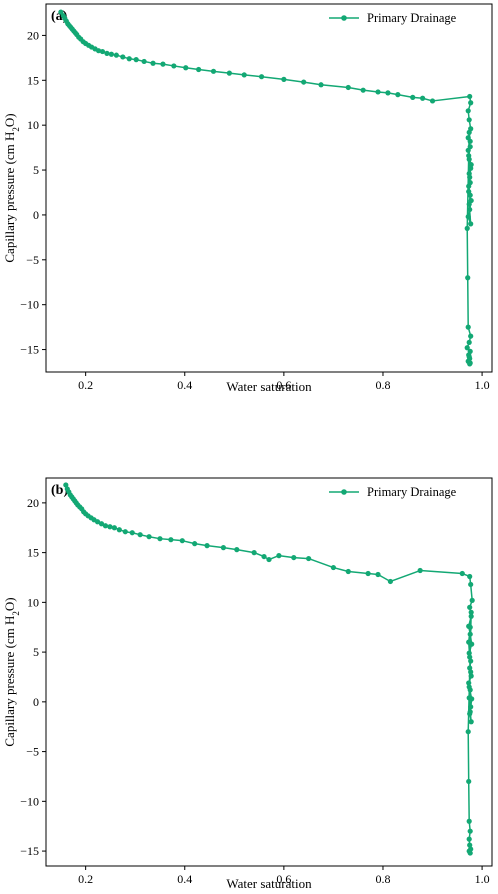 This screenshot has width=498, height=894. What do you see at coordinates (283, 879) in the screenshot?
I see `x-tick-label: 0.6` at bounding box center [283, 879].